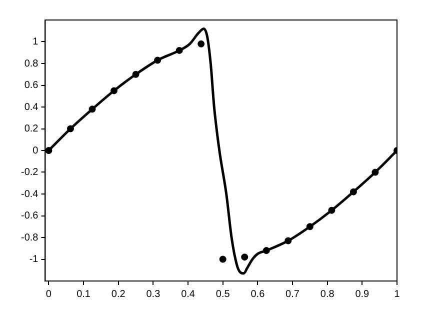 Image resolution: width=435 pixels, height=327 pixels. What do you see at coordinates (293, 294) in the screenshot?
I see `x-tick-label: 0.7` at bounding box center [293, 294].